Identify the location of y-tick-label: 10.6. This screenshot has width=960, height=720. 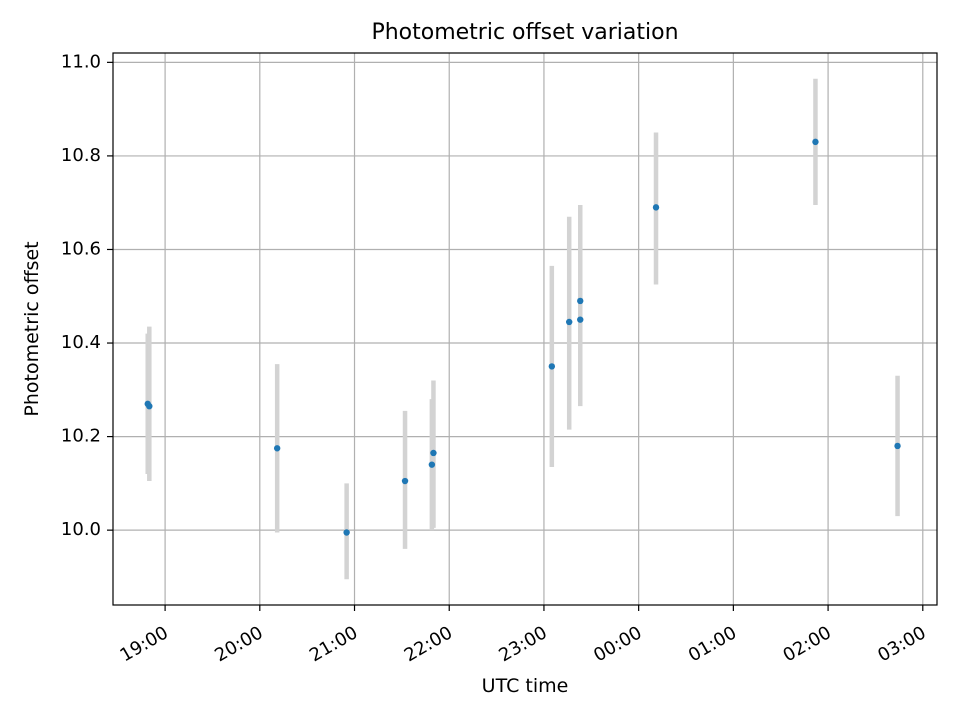
(81, 248).